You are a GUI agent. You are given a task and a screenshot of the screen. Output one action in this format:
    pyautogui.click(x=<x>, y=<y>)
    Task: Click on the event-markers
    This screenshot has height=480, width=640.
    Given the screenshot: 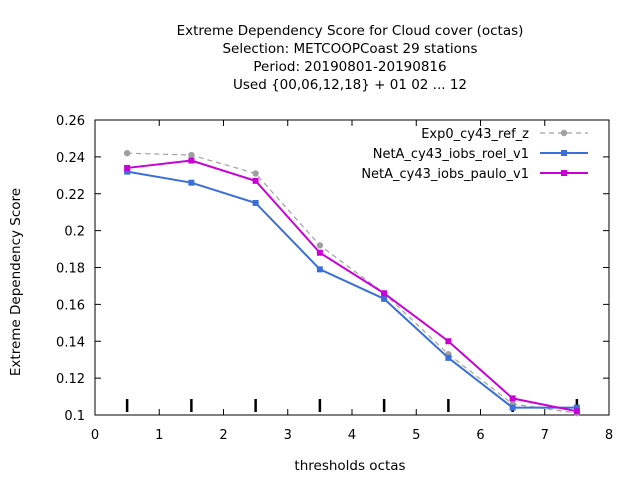 What is the action you would take?
    pyautogui.click(x=352, y=405)
    